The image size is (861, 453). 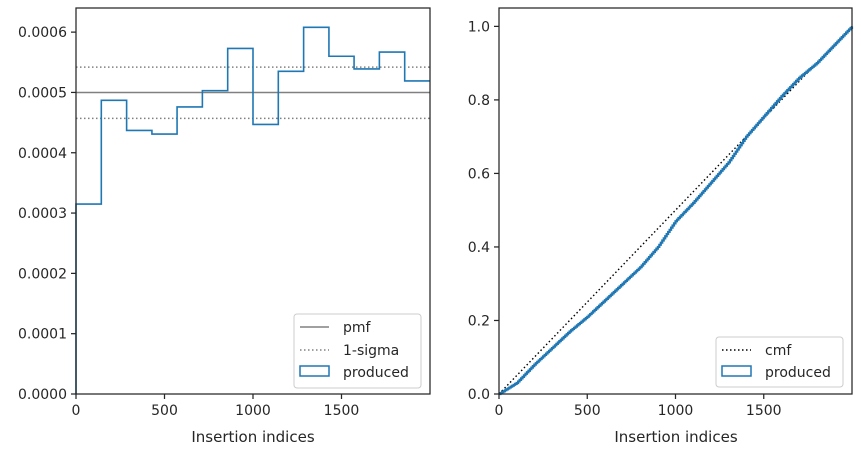 I want to click on right-x-axis-label: Insertion indices, so click(x=675, y=437).